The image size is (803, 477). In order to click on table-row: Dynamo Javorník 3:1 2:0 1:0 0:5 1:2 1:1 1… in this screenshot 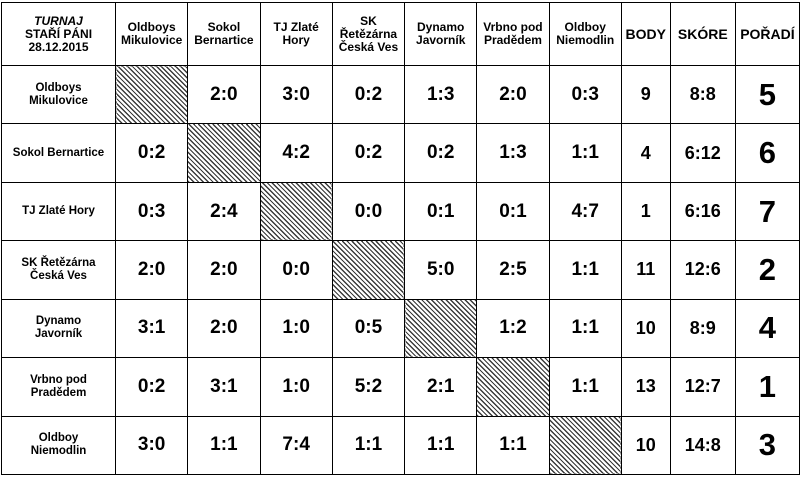, I will do `click(401, 328)`.